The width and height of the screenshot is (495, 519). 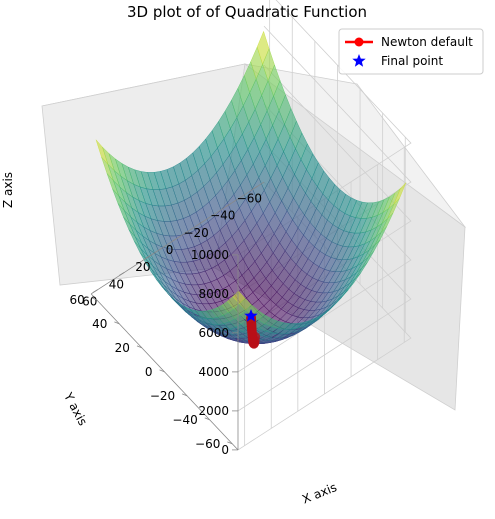 I want to click on x-tick-label: 20, so click(x=142, y=267).